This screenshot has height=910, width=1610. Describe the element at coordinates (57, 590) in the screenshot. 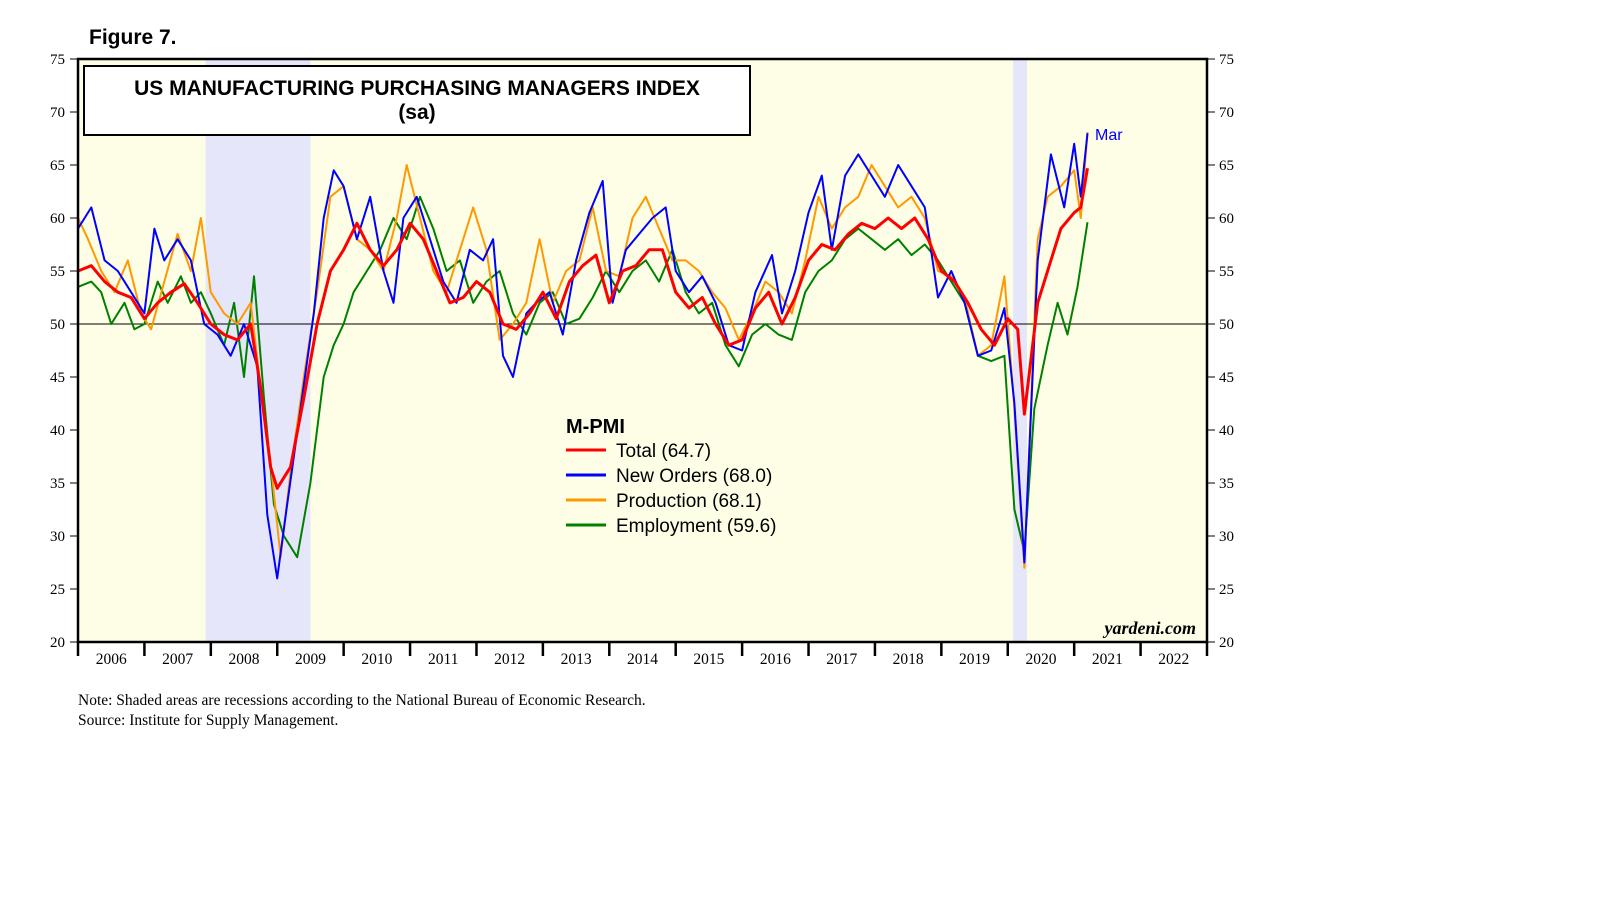

I see `y-tick-label-left: 25` at that location.